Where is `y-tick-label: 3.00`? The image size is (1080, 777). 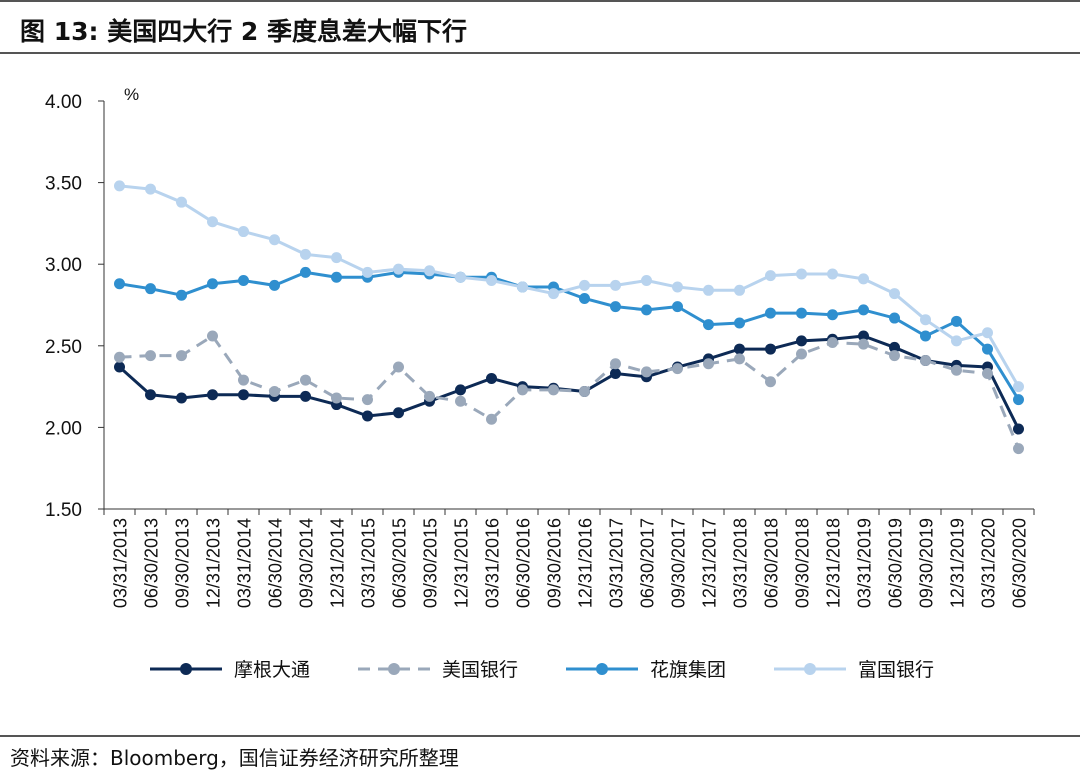
y-tick-label: 3.00 is located at coordinates (63, 265).